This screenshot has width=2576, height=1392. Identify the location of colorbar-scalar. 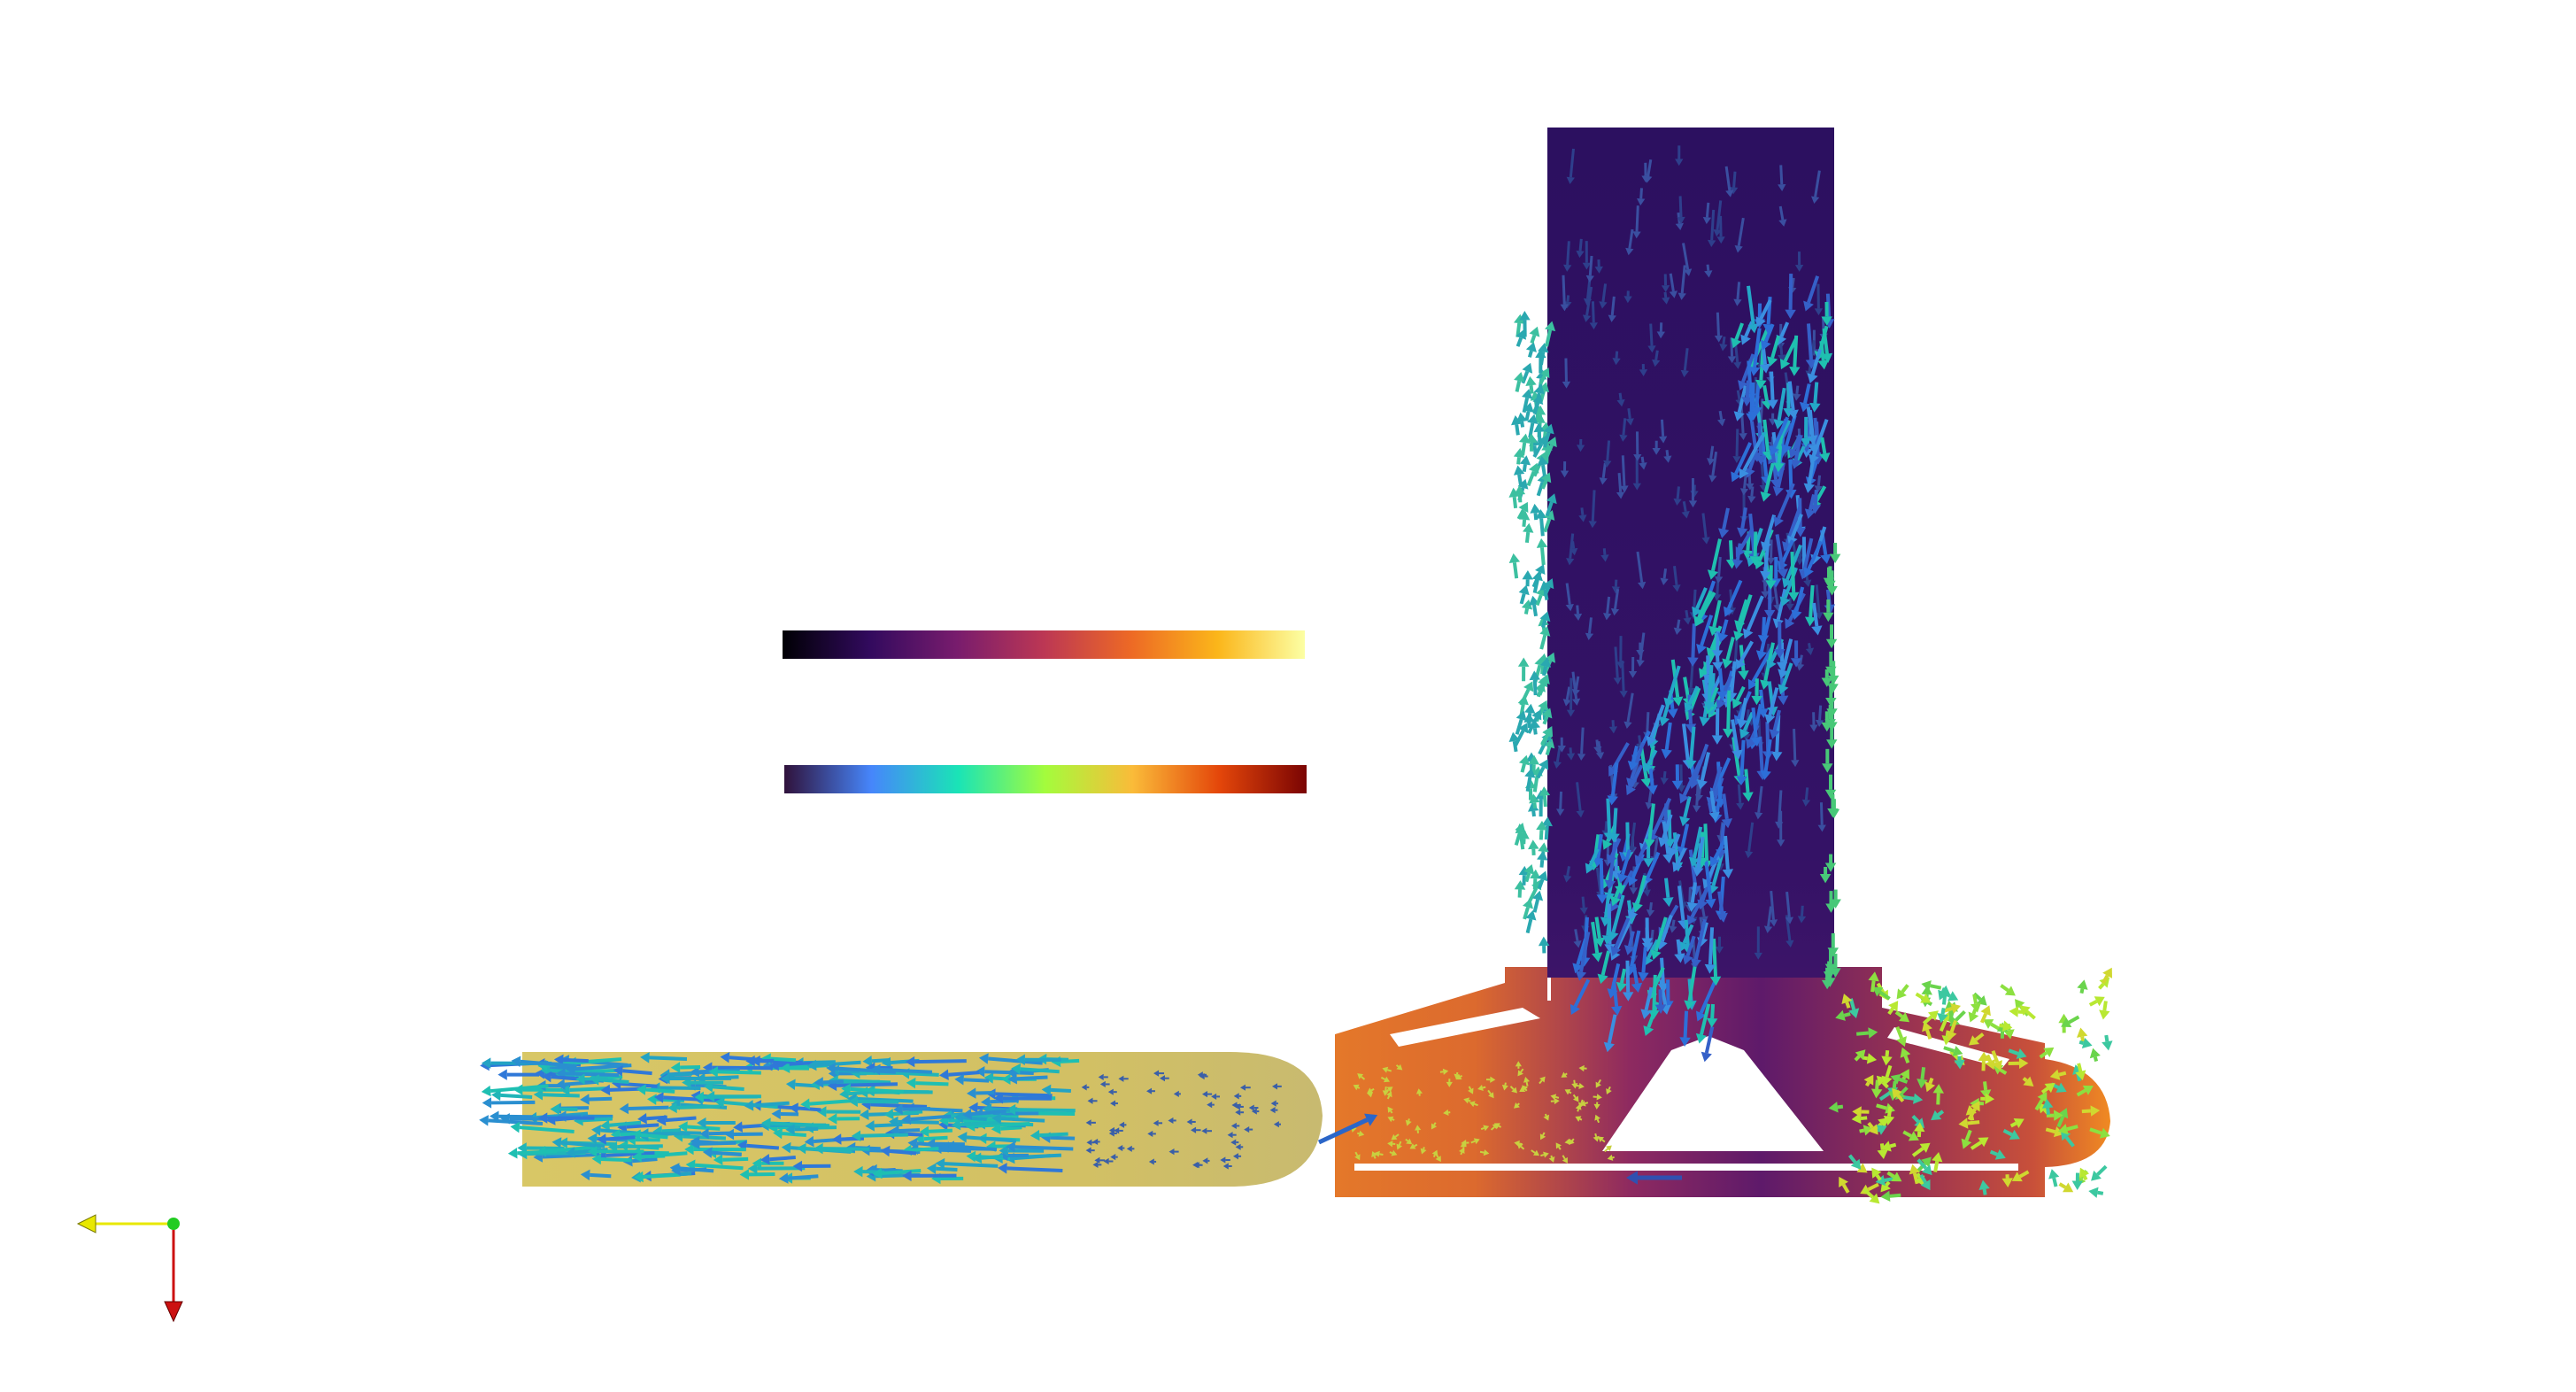
(1044, 645).